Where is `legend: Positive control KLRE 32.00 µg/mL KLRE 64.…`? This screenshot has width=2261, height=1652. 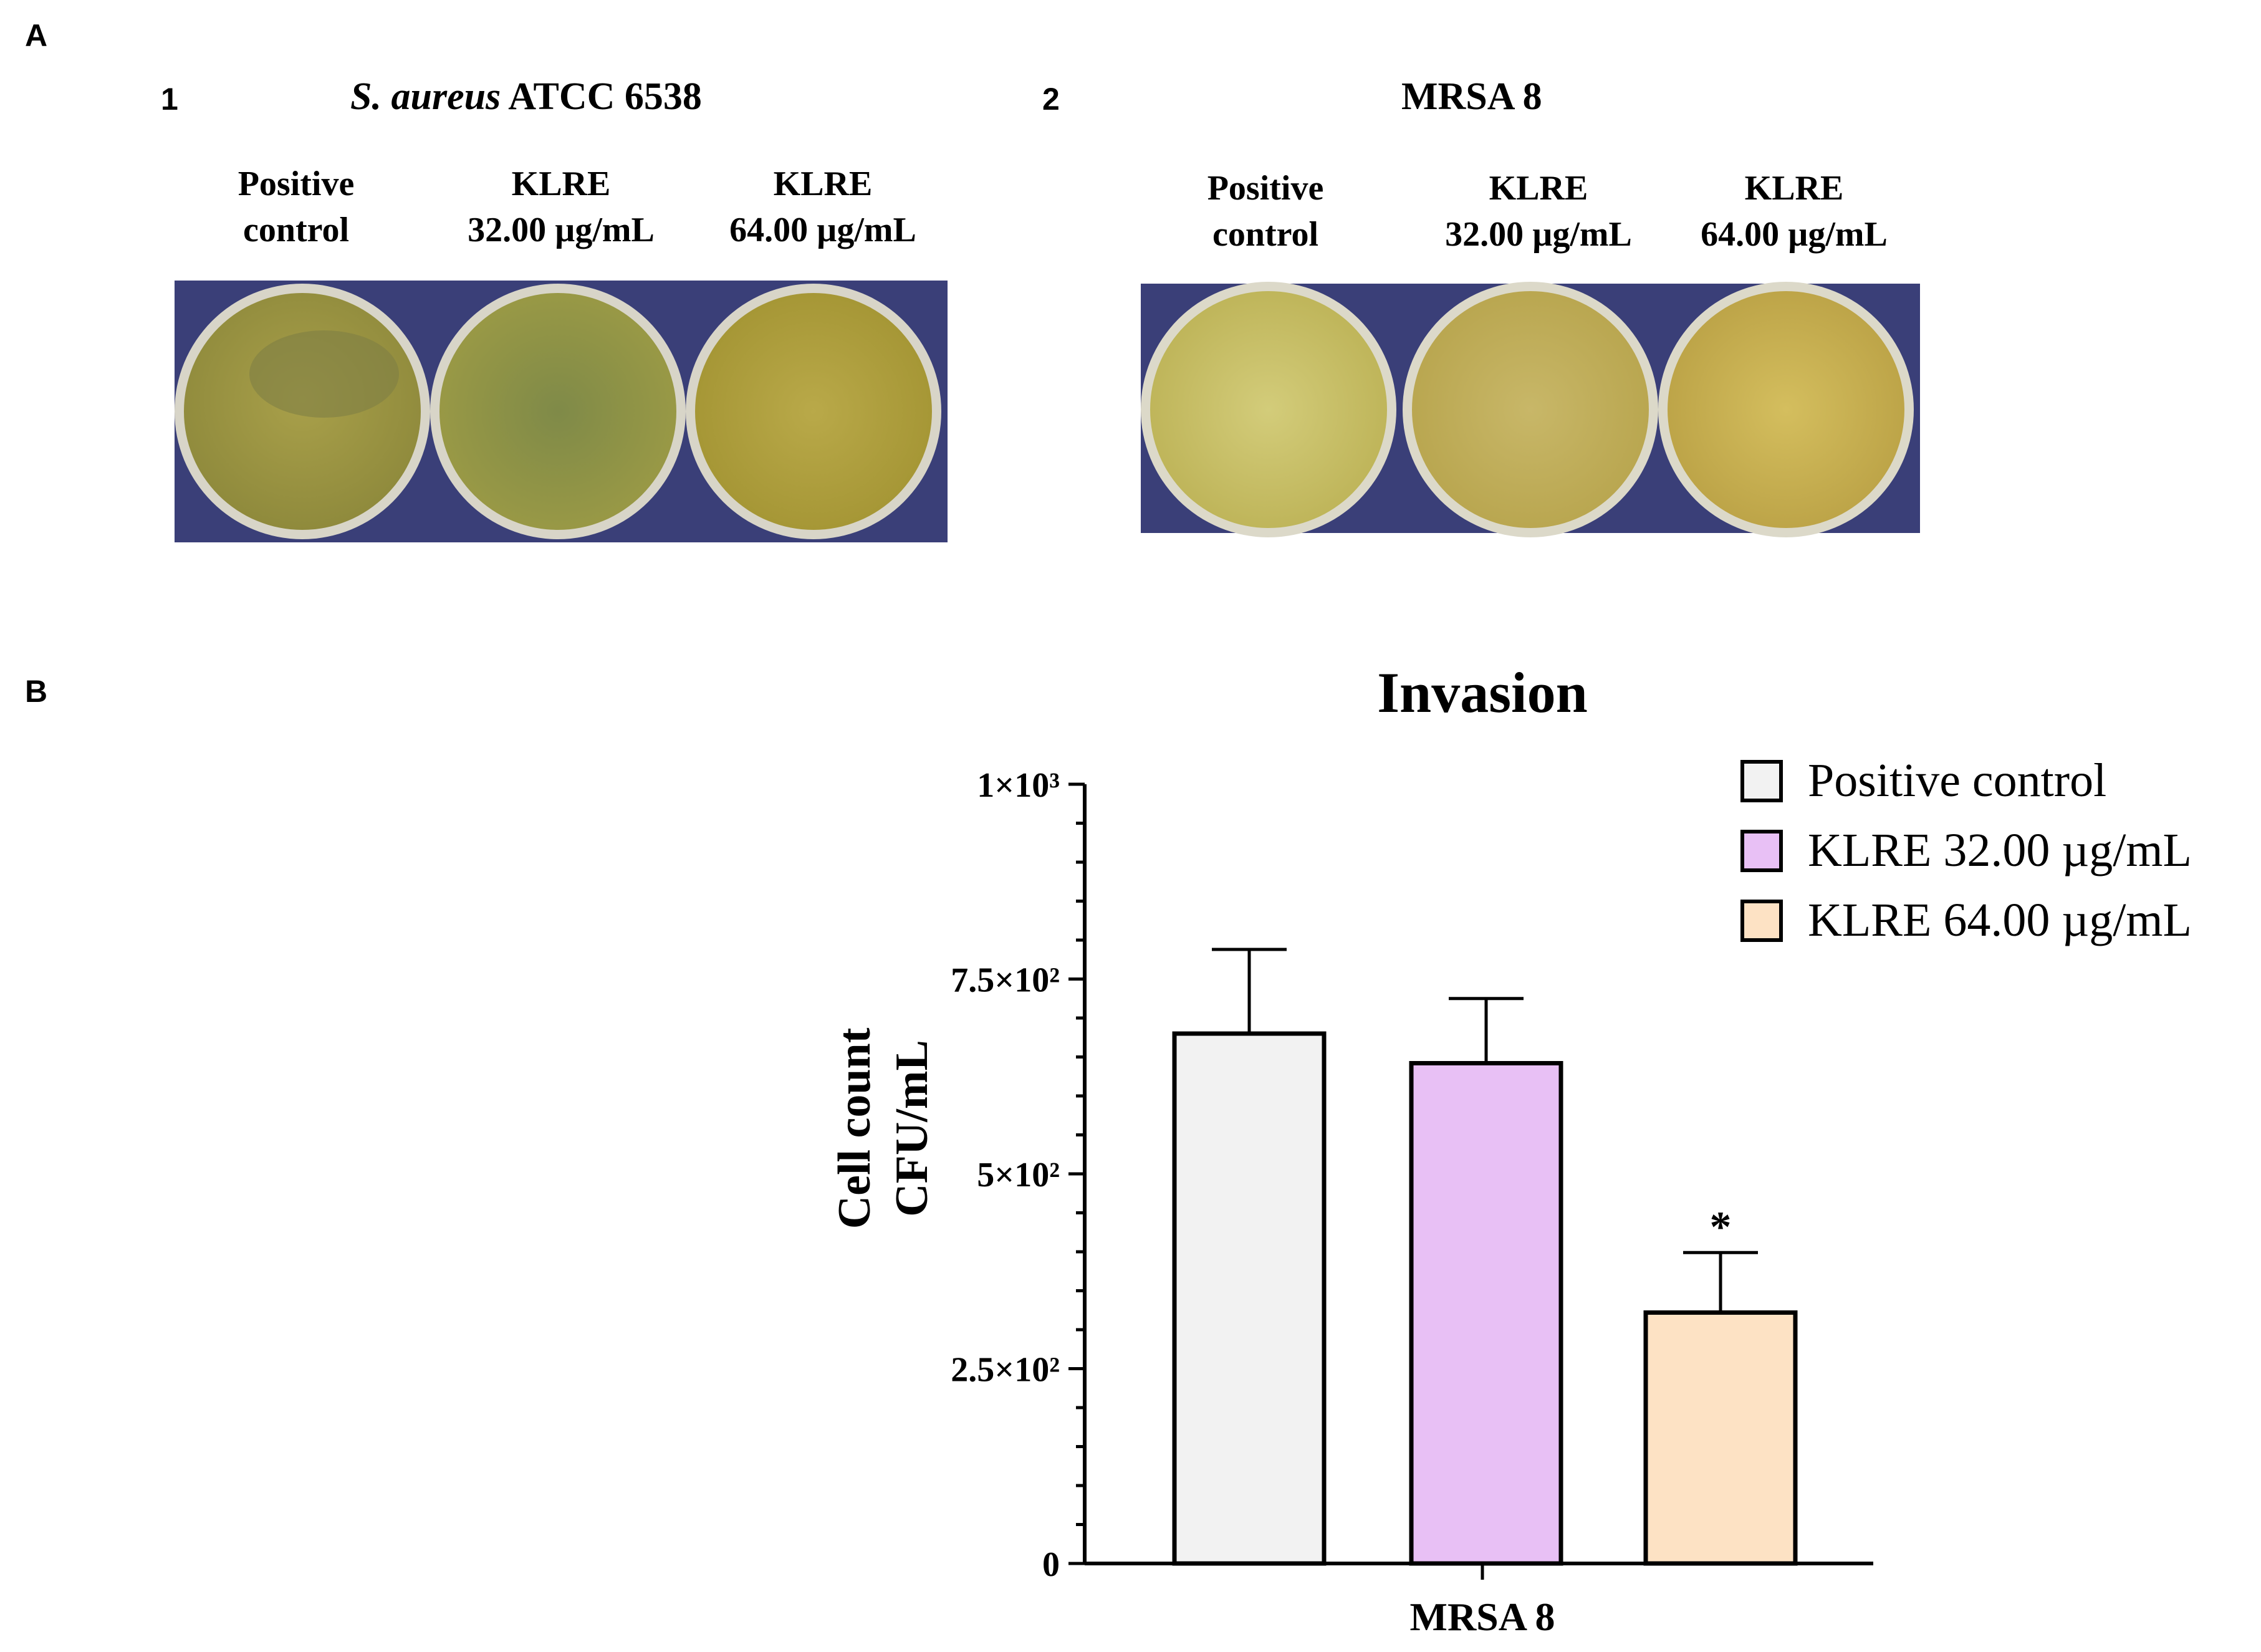
legend: Positive control KLRE 32.00 µg/mL KLRE 64.… is located at coordinates (1966, 850).